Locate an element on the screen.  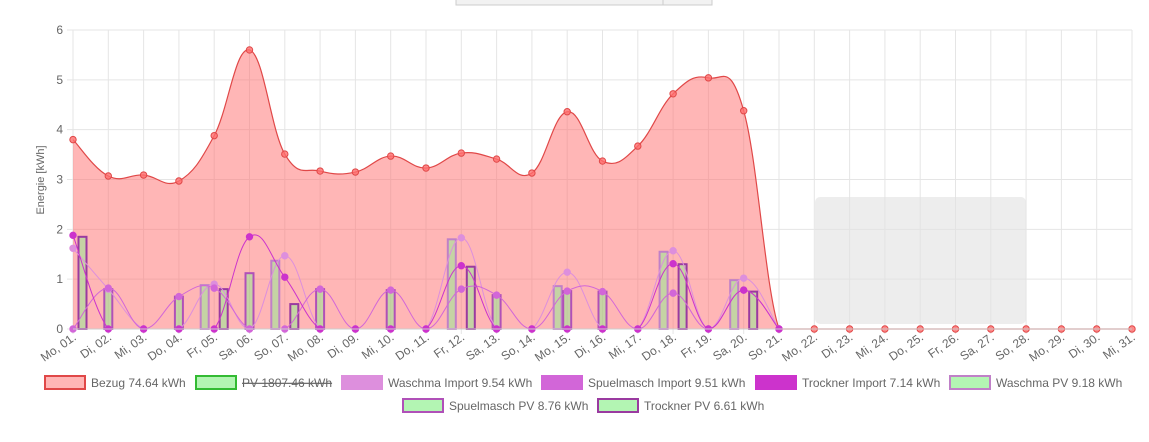
x-tick-label: Mo, 08. is located at coordinates (305, 347).